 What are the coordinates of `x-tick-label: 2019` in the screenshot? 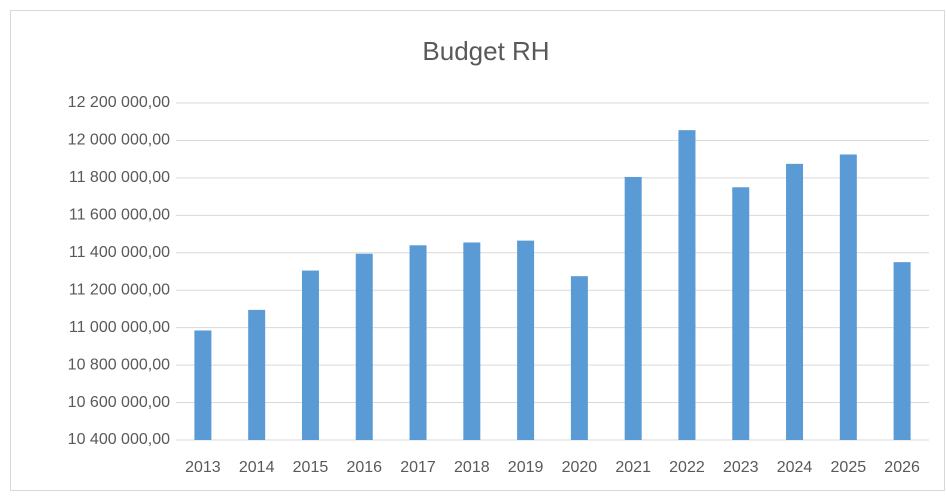 It's located at (526, 467).